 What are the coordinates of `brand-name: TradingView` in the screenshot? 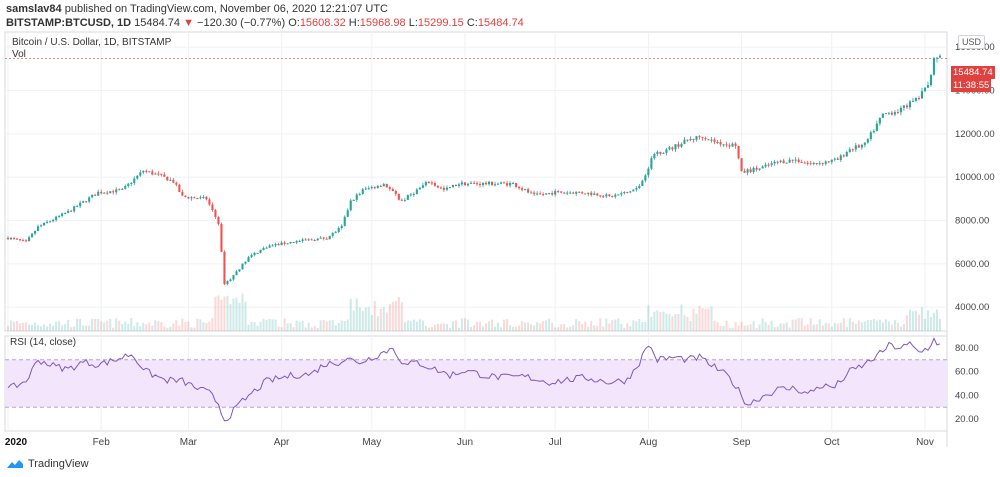 It's located at (58, 464).